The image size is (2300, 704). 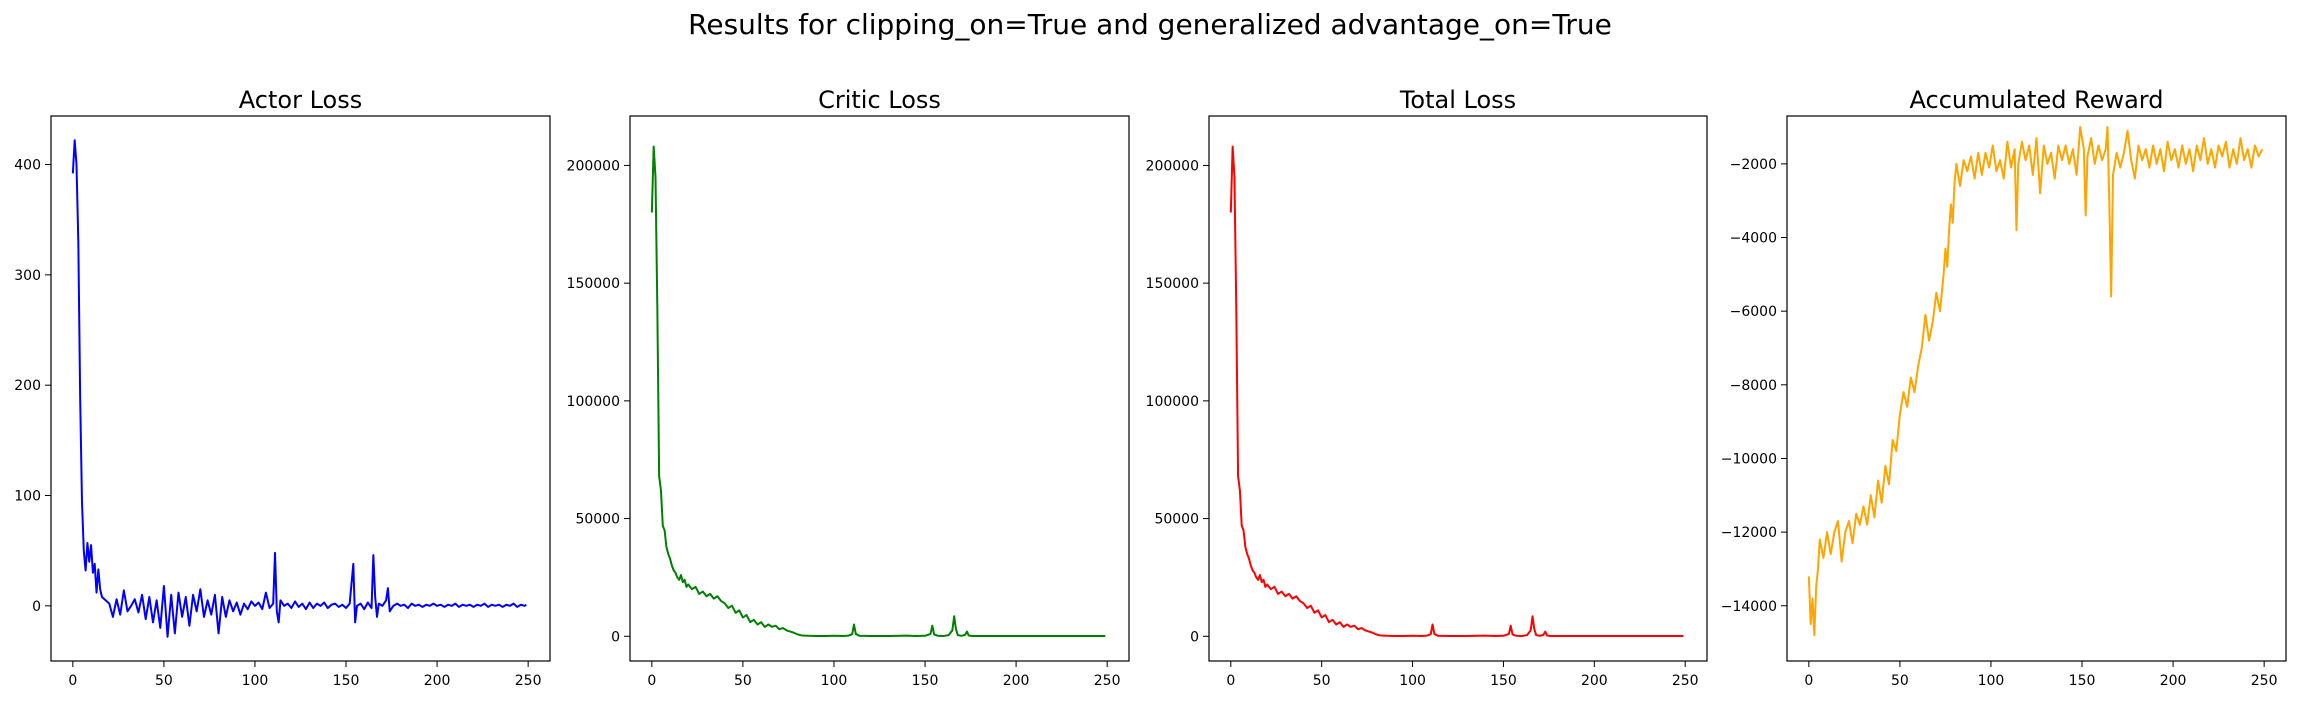 I want to click on total-loss-y-tick-label: 50000, so click(x=1176, y=520).